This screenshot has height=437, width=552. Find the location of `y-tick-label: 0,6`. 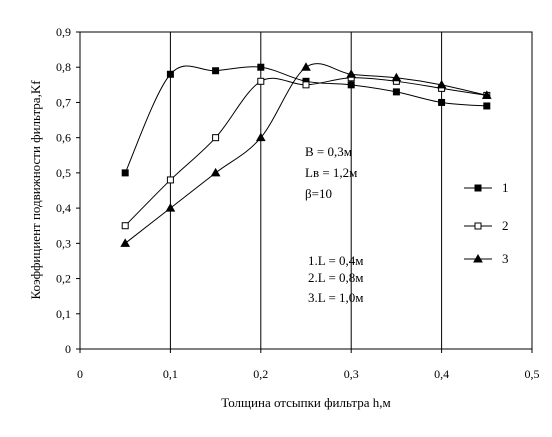

y-tick-label: 0,6 is located at coordinates (63, 138).